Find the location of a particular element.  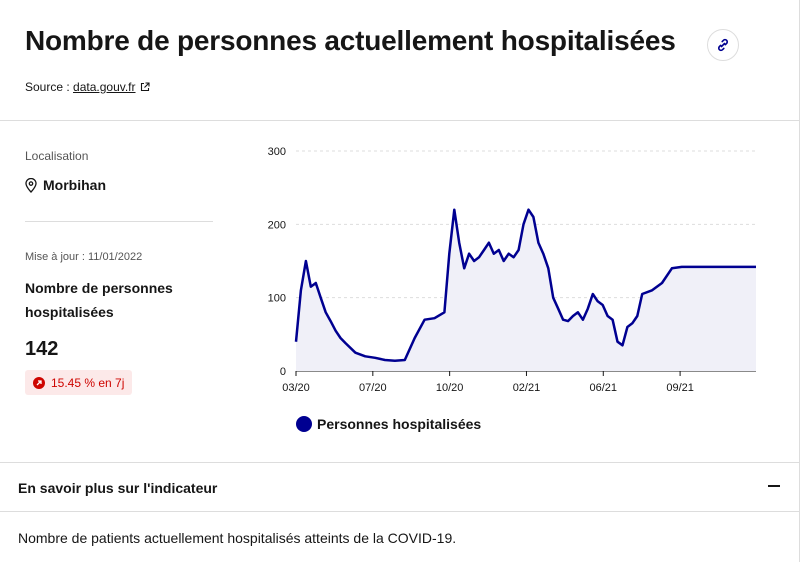

y-tick-label: 200 is located at coordinates (277, 225).